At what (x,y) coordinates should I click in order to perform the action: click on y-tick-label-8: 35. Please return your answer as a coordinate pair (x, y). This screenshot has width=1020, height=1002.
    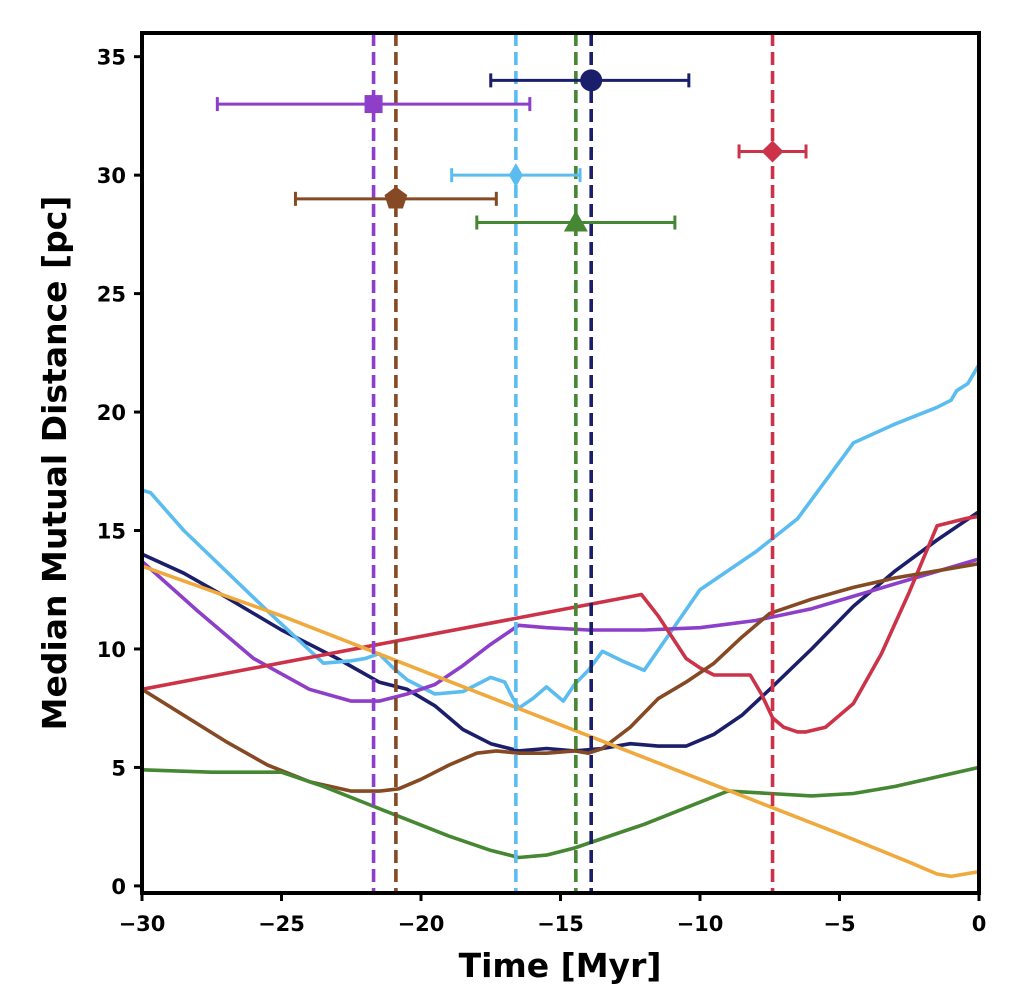
    Looking at the image, I should click on (111, 58).